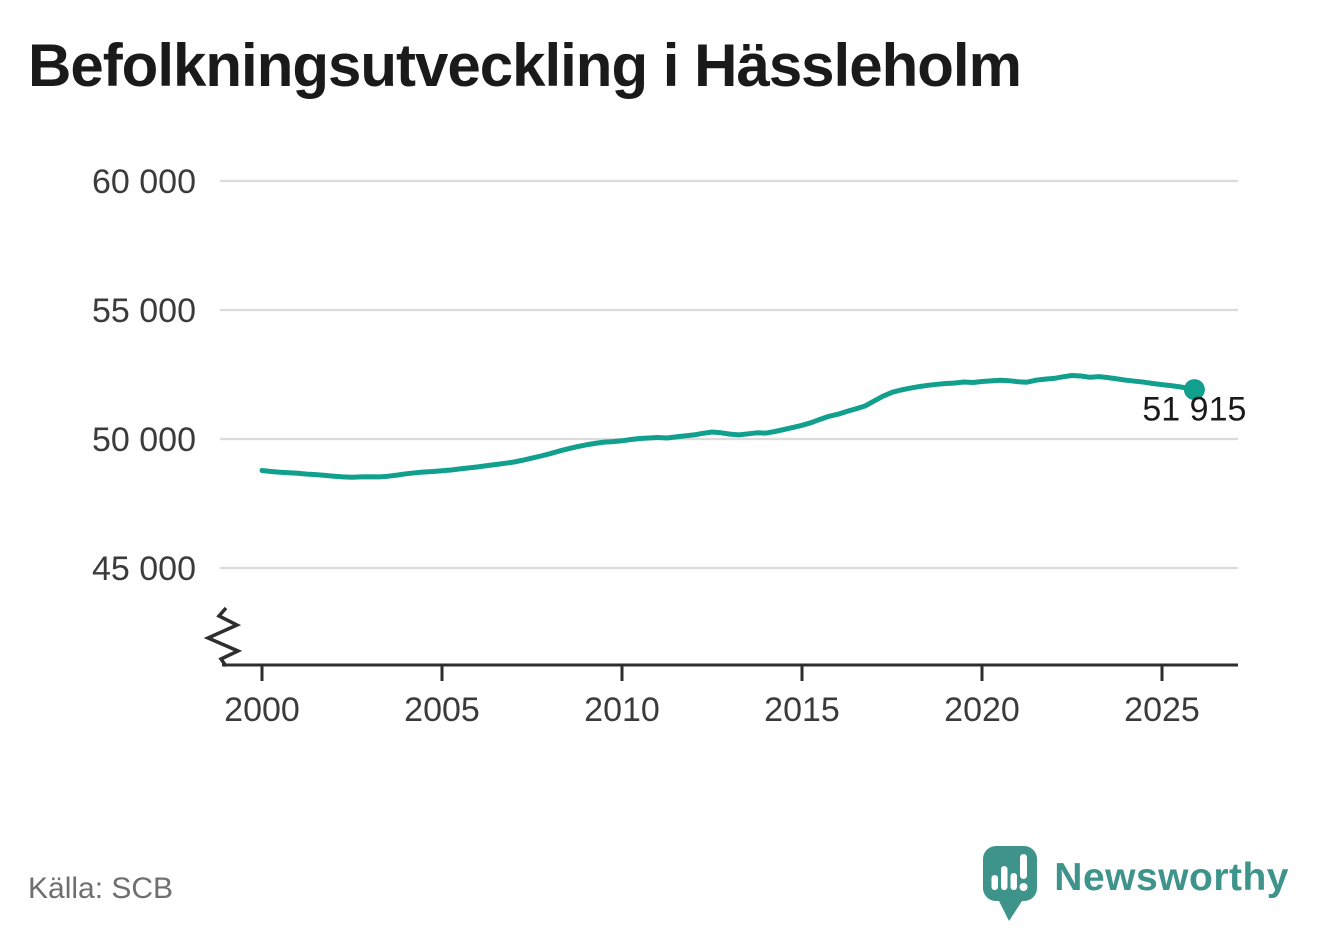 This screenshot has height=939, width=1322. I want to click on newsworthy-logo-icon, so click(1010, 883).